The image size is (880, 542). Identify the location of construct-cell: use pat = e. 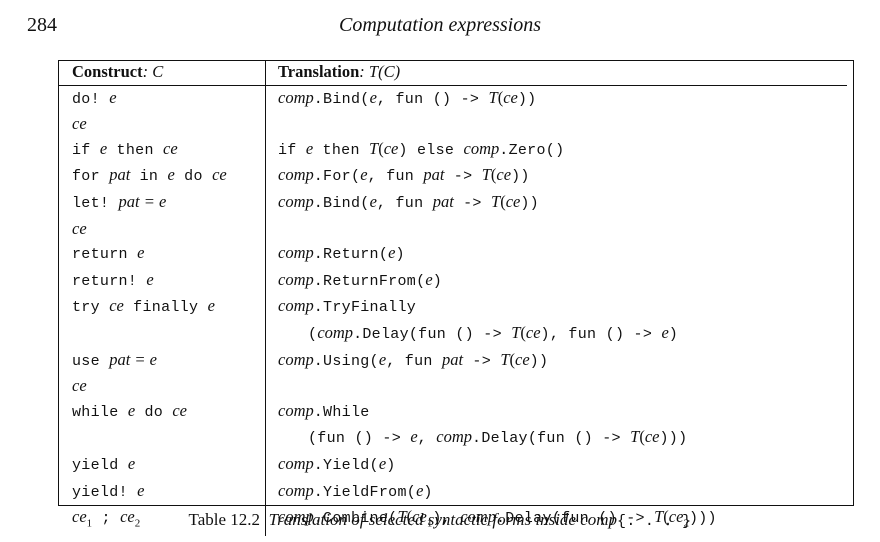
(162, 361).